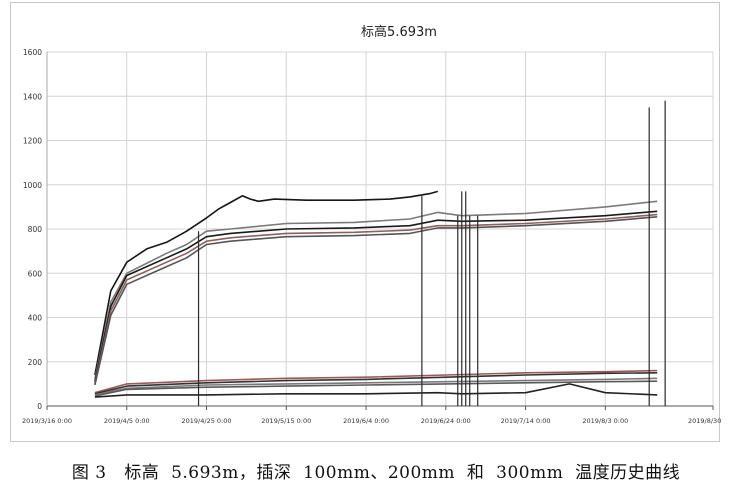 The width and height of the screenshot is (752, 490). What do you see at coordinates (366, 421) in the screenshot?
I see `x-tick-label: 2019/6/4 0:00` at bounding box center [366, 421].